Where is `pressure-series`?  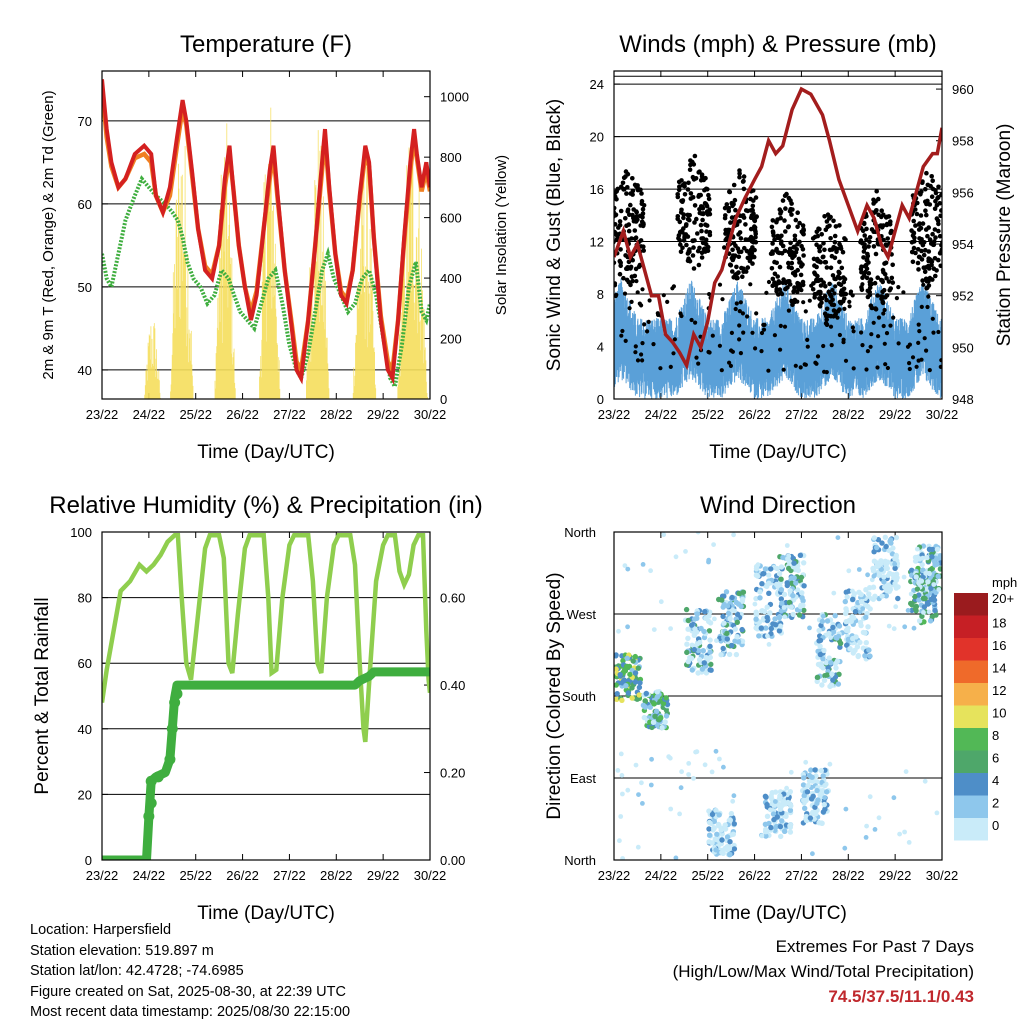 pressure-series is located at coordinates (778, 228).